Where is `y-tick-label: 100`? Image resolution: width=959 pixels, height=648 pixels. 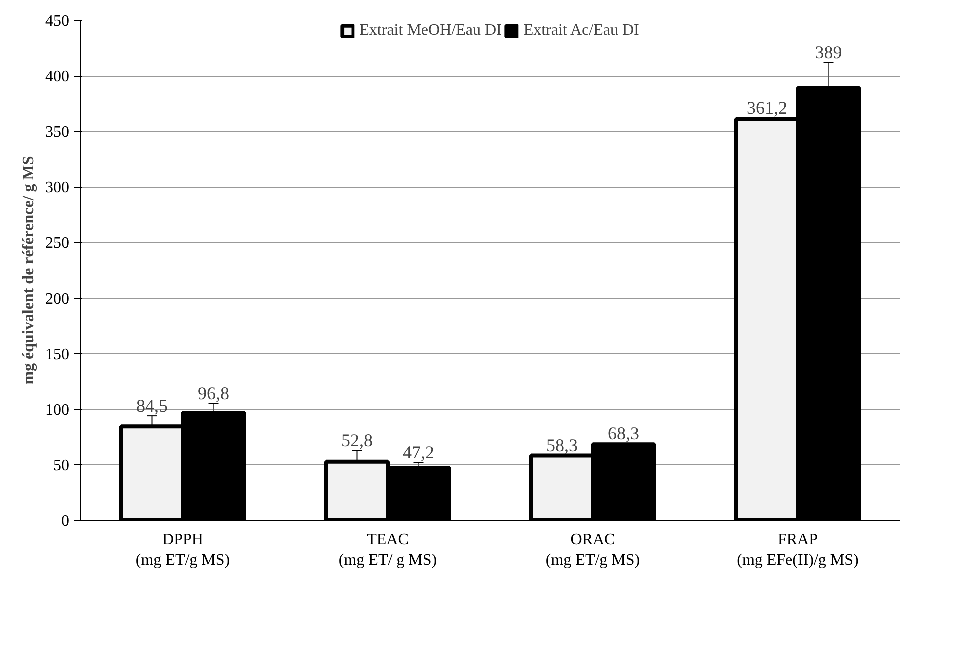 y-tick-label: 100 is located at coordinates (58, 410).